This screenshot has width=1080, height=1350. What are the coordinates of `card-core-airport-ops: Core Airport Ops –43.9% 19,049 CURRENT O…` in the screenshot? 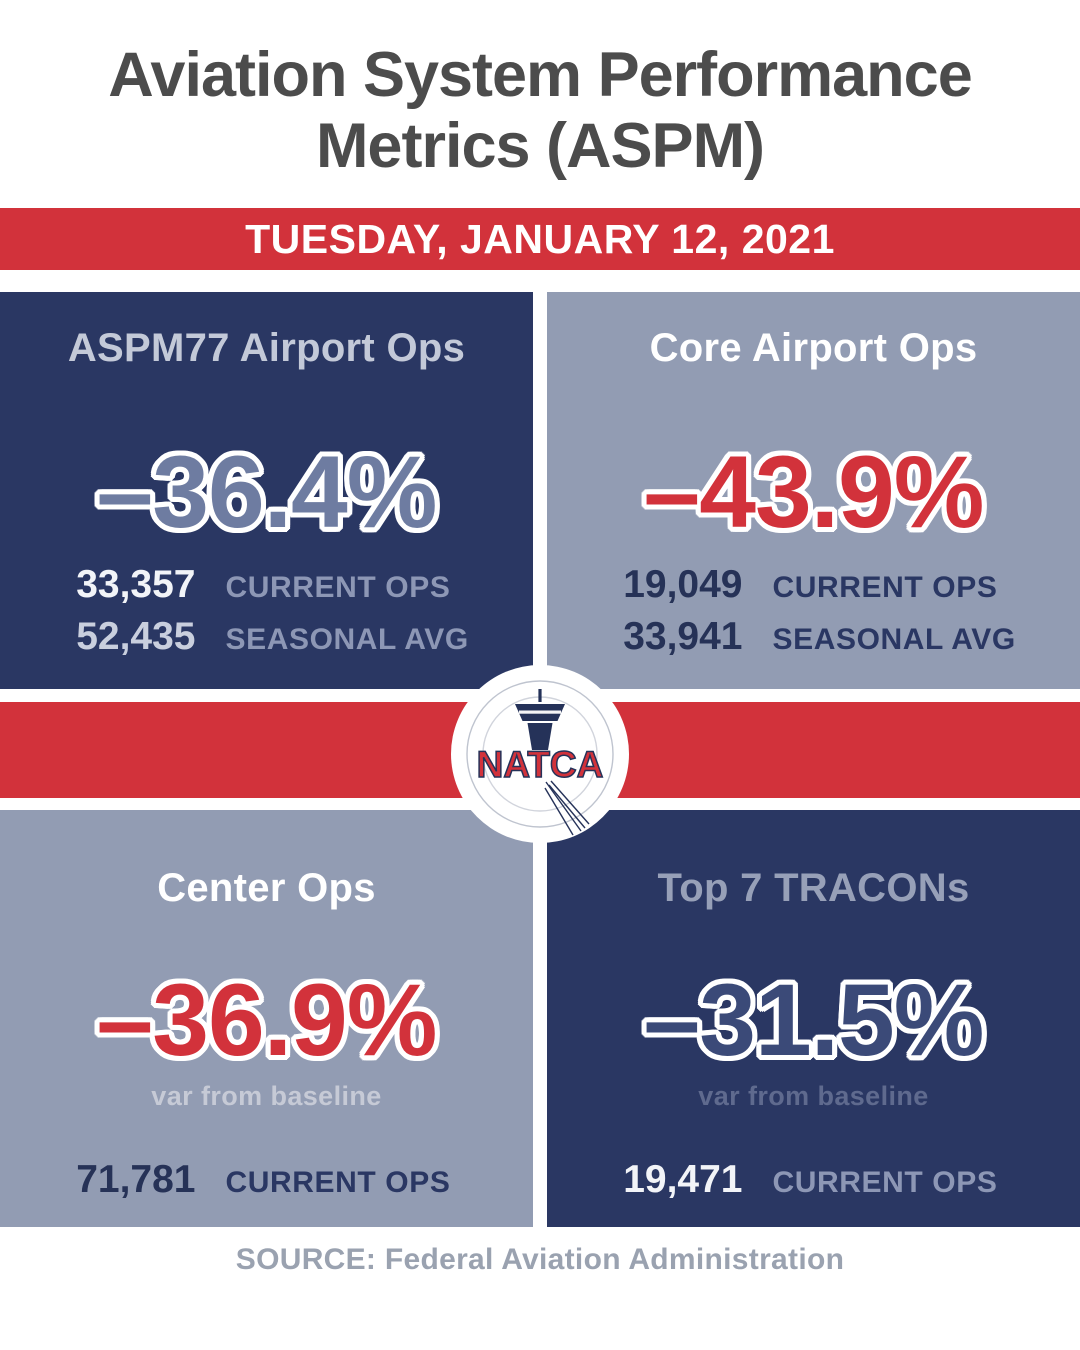 It's located at (813, 491).